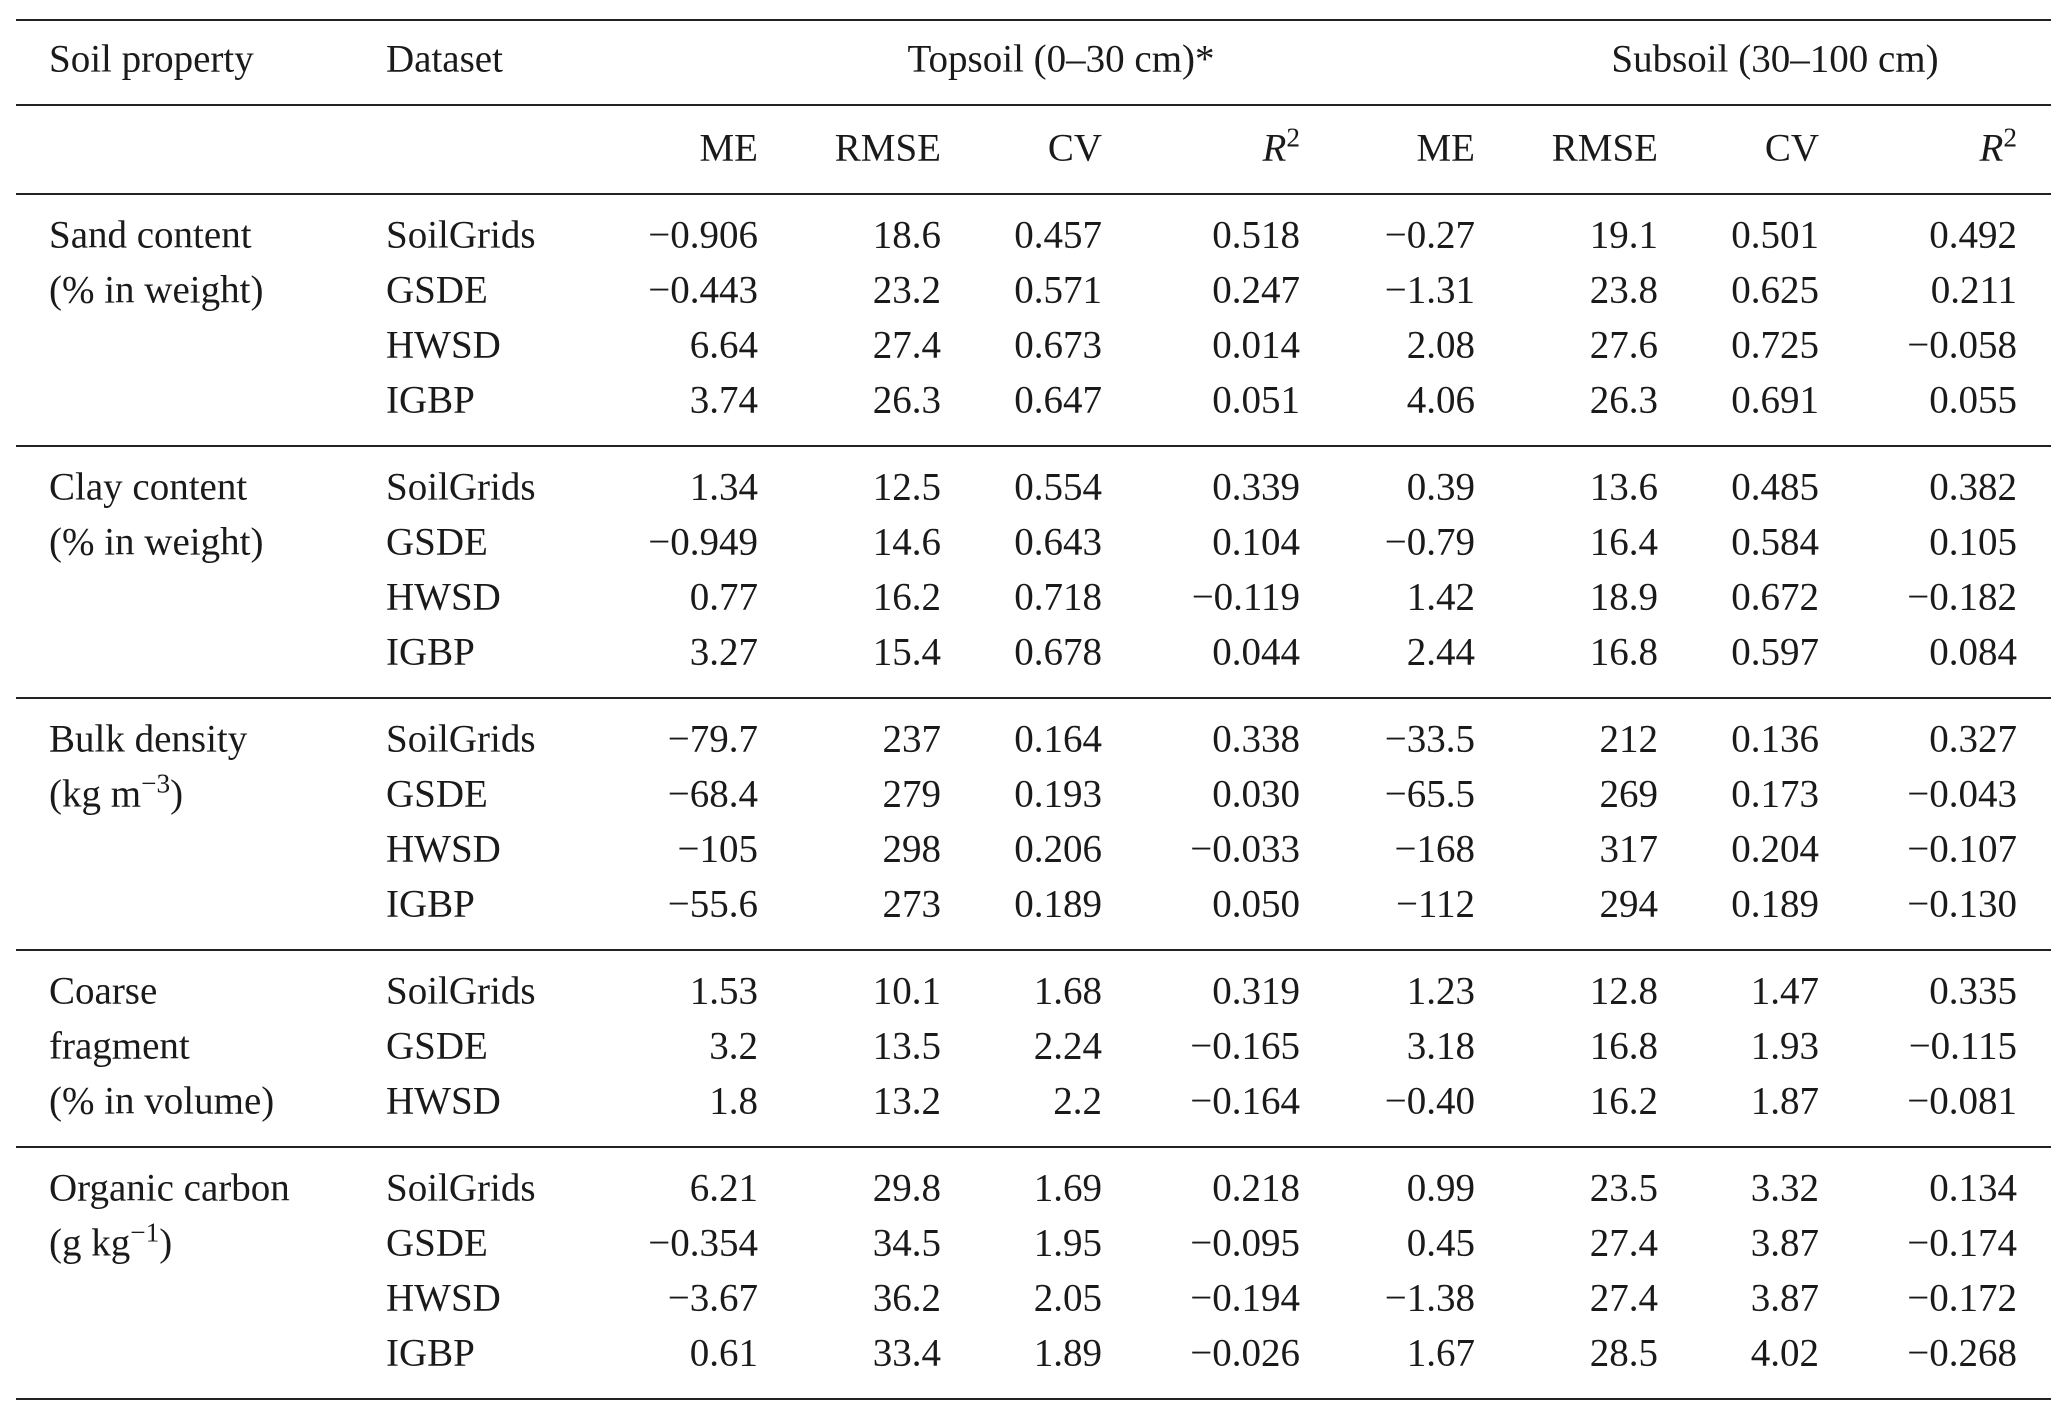  Describe the element at coordinates (1245, 849) in the screenshot. I see `value-cell: −0.033` at that location.